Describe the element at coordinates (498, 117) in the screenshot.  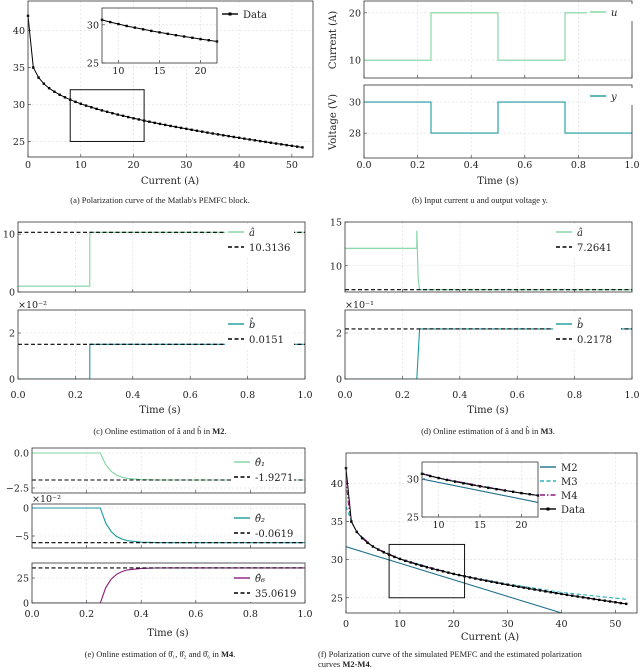
I see `series-line-y` at that location.